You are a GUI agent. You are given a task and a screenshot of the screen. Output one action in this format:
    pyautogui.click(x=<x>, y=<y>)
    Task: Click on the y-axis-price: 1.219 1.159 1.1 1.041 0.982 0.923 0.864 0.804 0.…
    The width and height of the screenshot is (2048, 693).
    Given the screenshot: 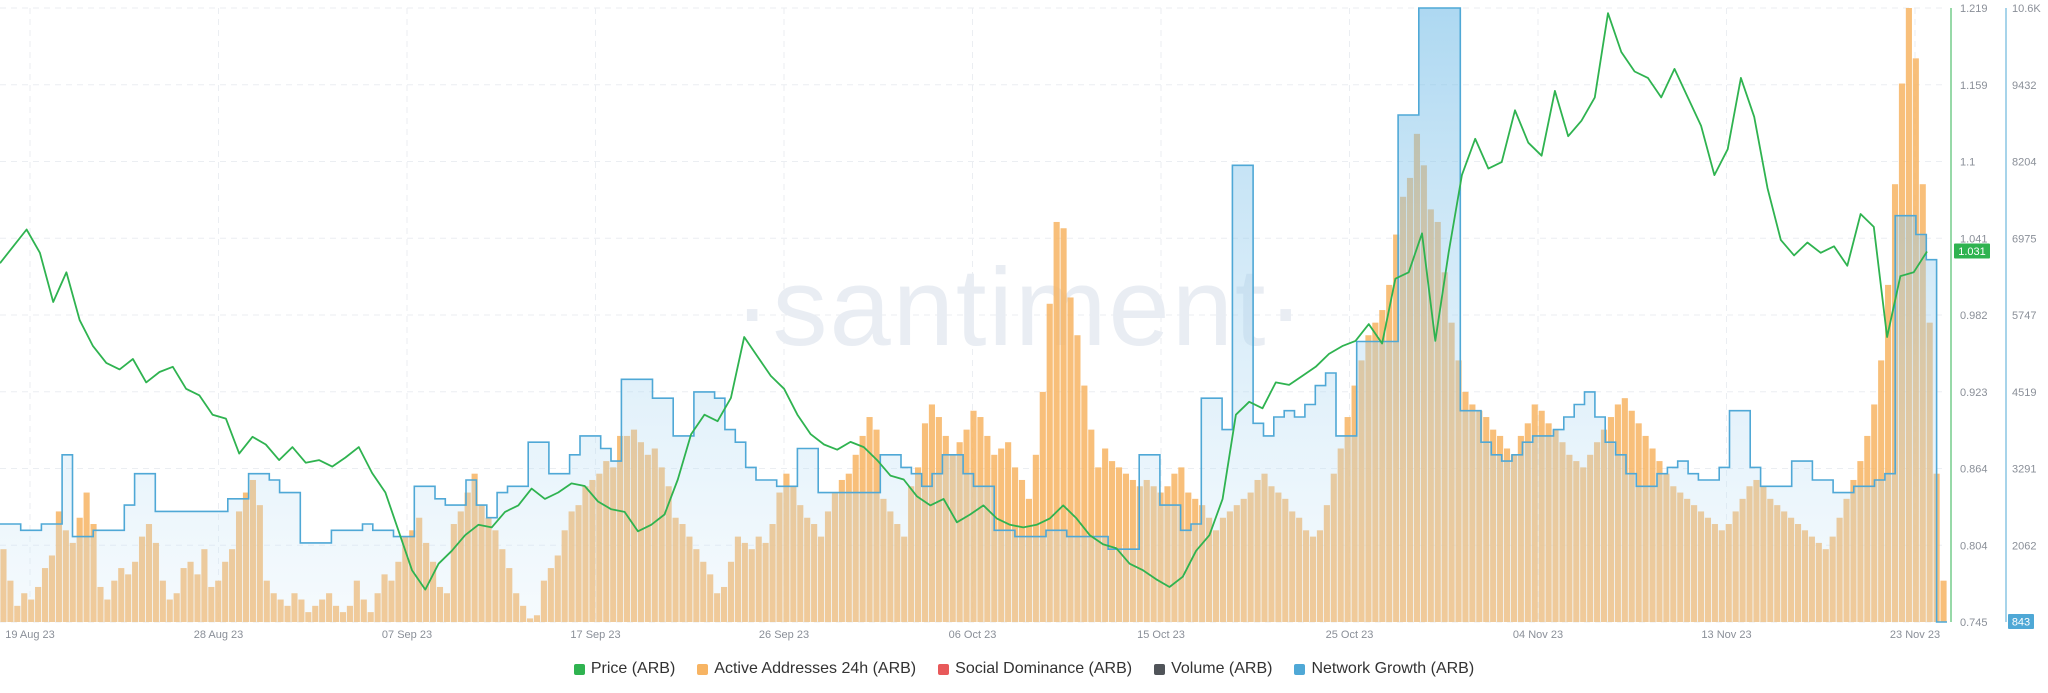 What is the action you would take?
    pyautogui.click(x=1969, y=316)
    